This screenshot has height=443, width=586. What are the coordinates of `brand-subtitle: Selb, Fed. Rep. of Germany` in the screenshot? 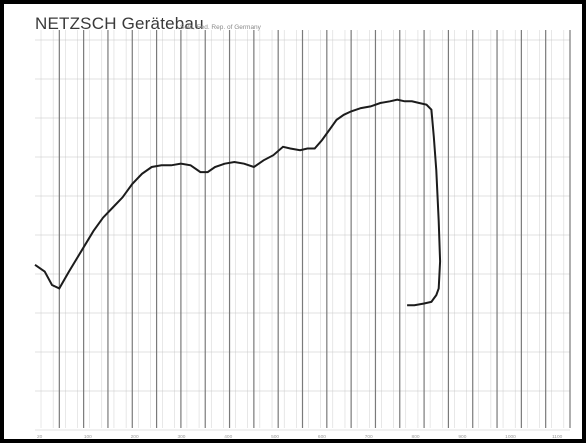 It's located at (221, 27).